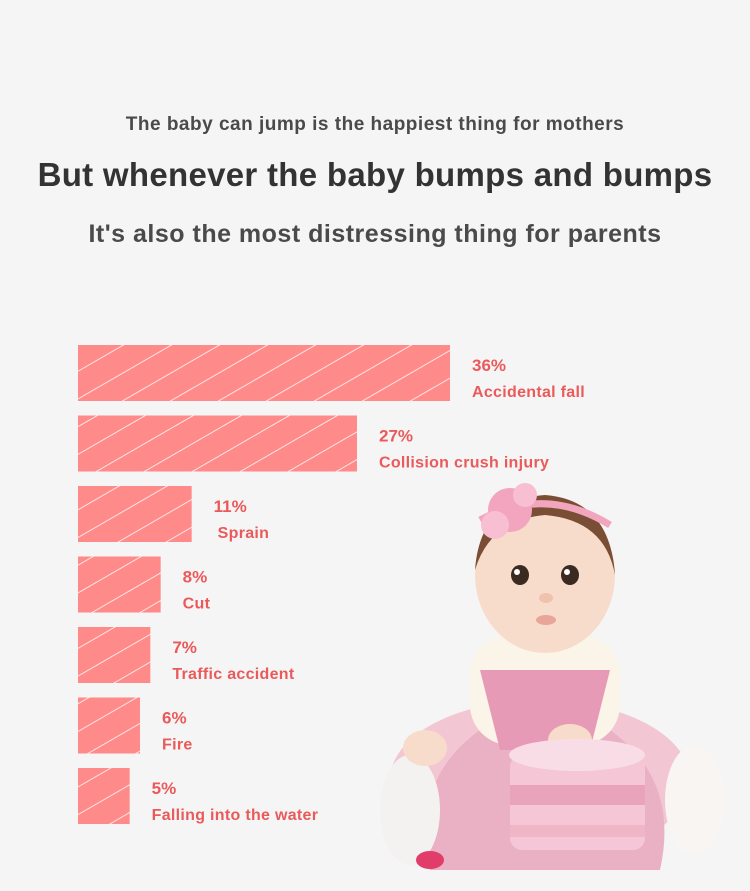 The height and width of the screenshot is (891, 750). I want to click on bar-traffic-accident, so click(114, 655).